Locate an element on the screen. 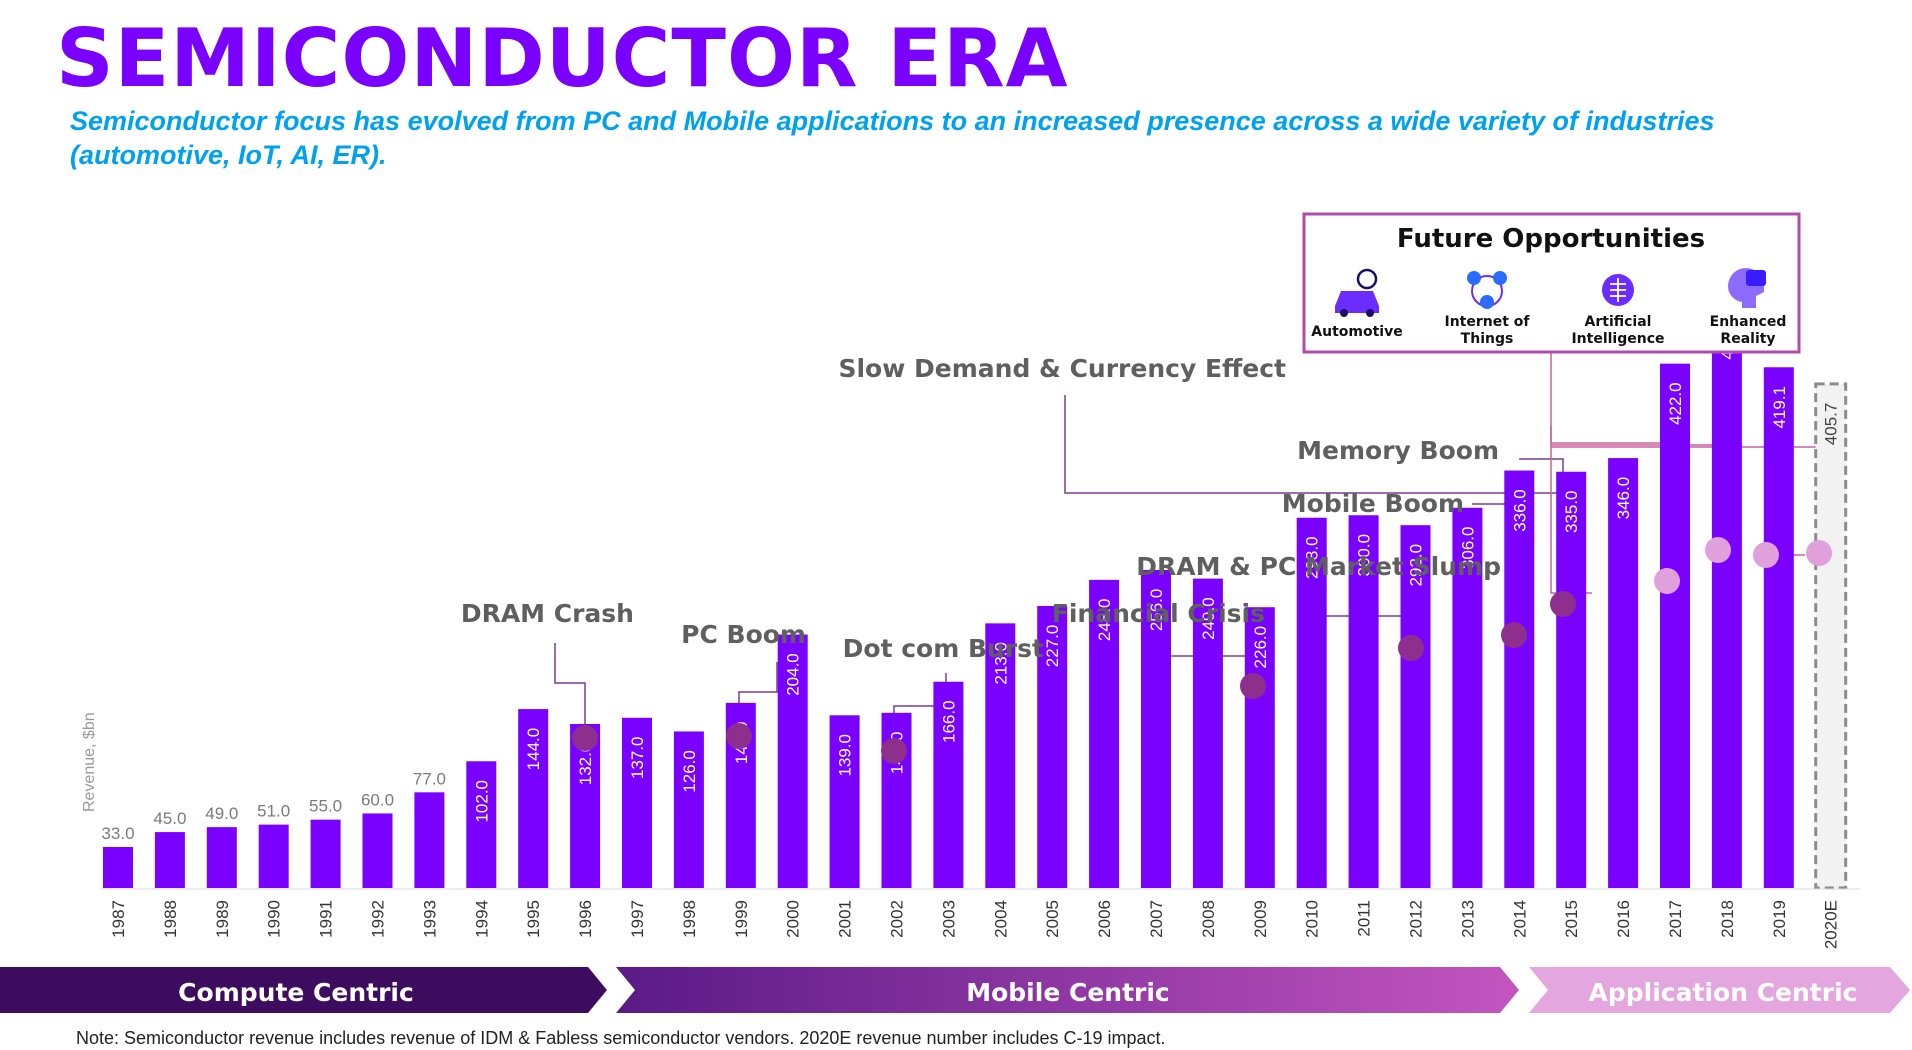 This screenshot has width=1912, height=1050. value-label-2004: 213.0 is located at coordinates (1000, 663).